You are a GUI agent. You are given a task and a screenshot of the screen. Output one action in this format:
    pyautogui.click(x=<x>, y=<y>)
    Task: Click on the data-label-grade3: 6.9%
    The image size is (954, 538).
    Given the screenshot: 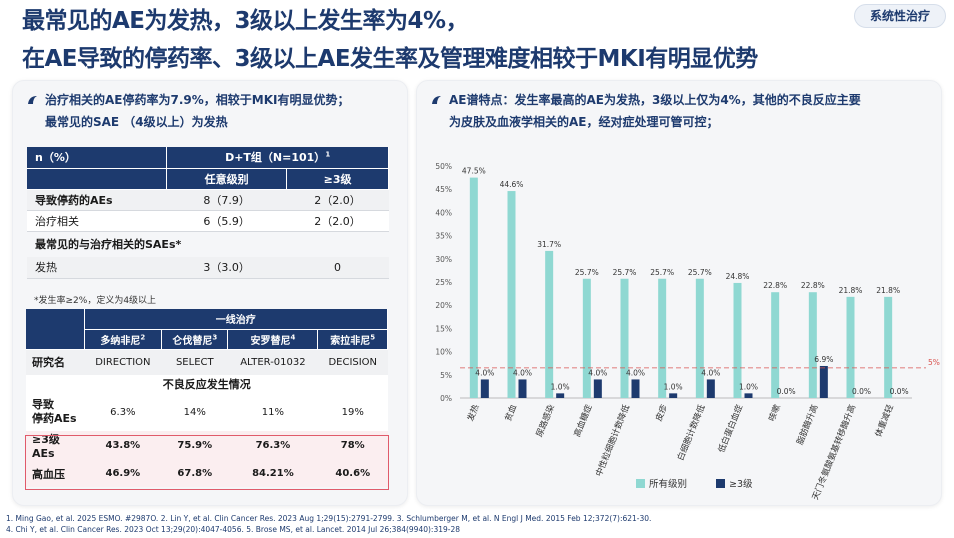 What is the action you would take?
    pyautogui.click(x=823, y=359)
    